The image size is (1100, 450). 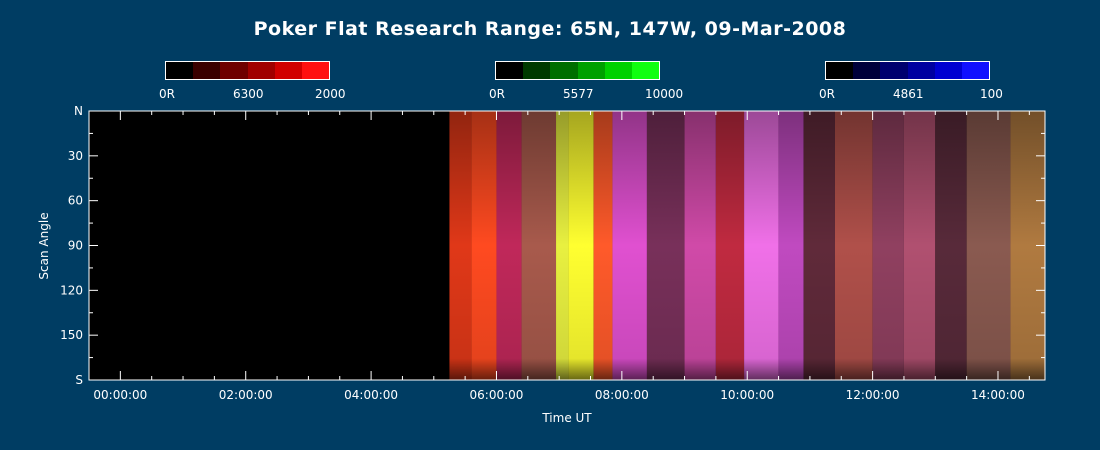 What do you see at coordinates (497, 94) in the screenshot?
I see `green-colorbar-min-label: 0R` at bounding box center [497, 94].